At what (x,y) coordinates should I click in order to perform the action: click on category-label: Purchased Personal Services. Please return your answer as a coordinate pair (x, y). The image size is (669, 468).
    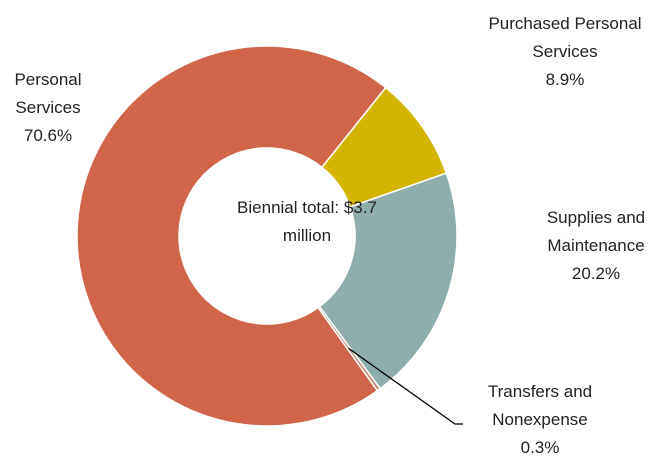
    Looking at the image, I should click on (565, 37).